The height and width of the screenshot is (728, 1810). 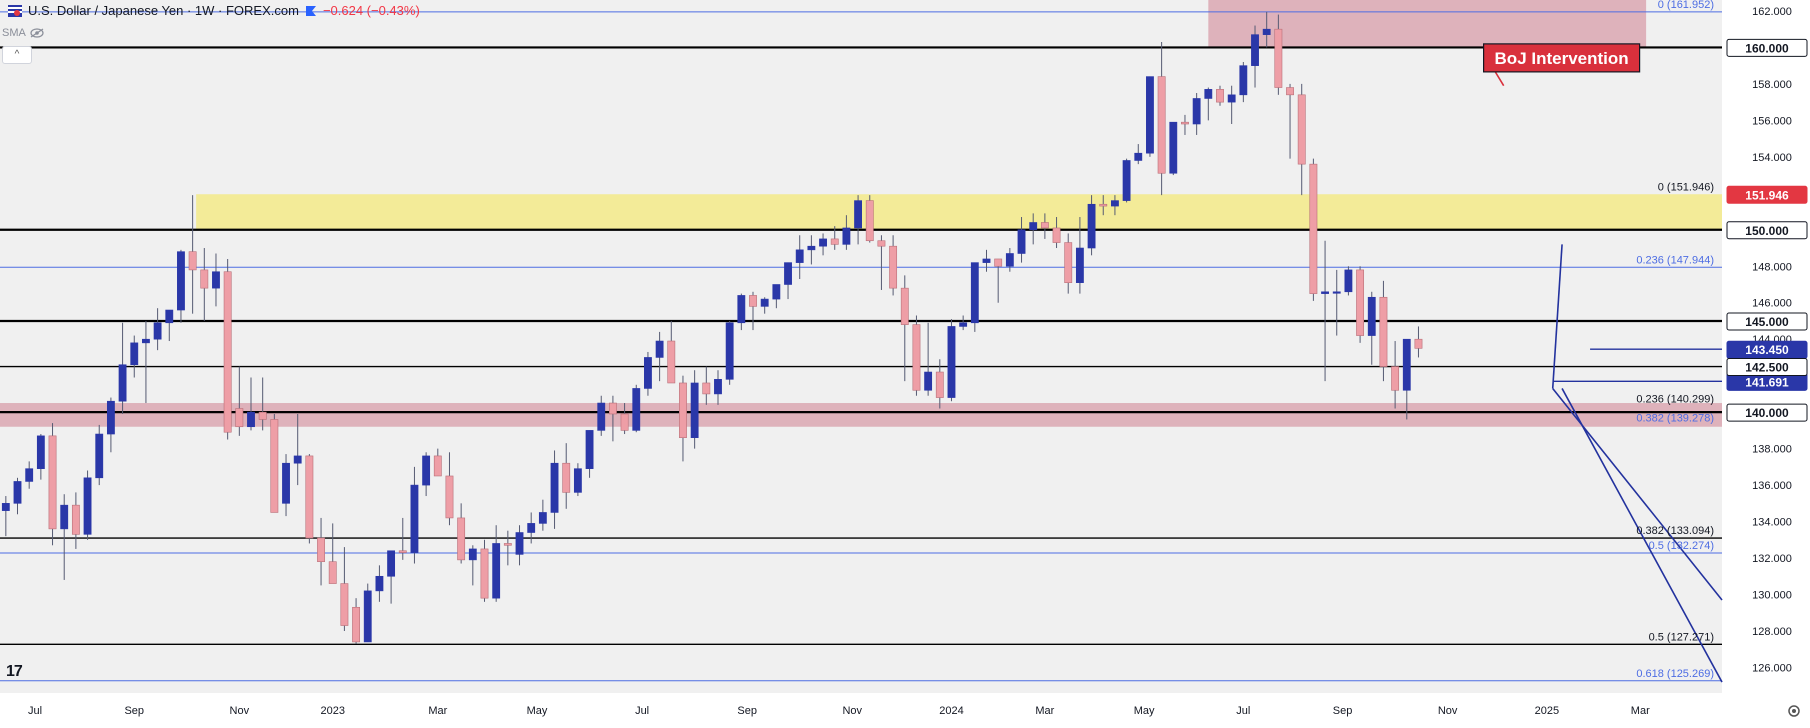 What do you see at coordinates (1343, 711) in the screenshot?
I see `x-tick-label-13: Sep` at bounding box center [1343, 711].